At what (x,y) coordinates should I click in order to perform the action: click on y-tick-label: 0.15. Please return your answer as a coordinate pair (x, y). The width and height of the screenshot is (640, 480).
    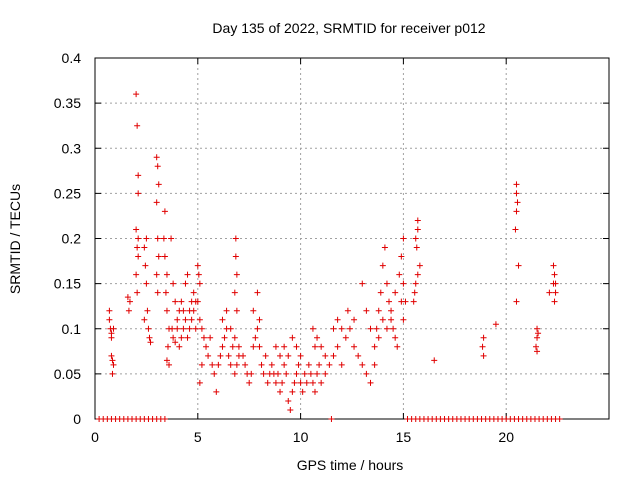
    Looking at the image, I should click on (67, 284).